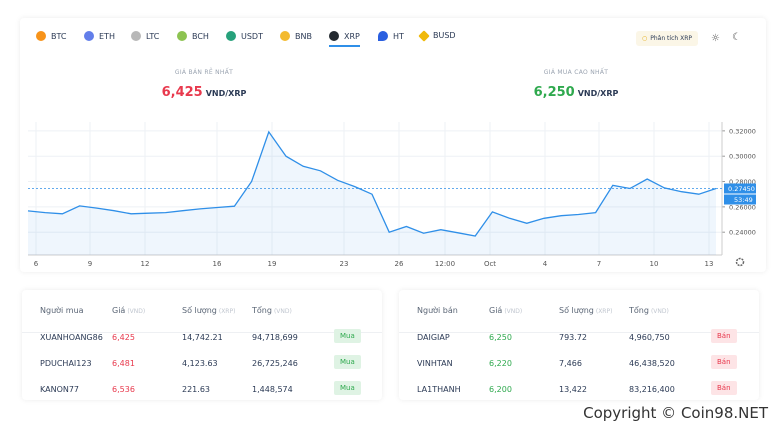 The height and width of the screenshot is (427, 778). What do you see at coordinates (303, 36) in the screenshot?
I see `tab-label: BNB` at bounding box center [303, 36].